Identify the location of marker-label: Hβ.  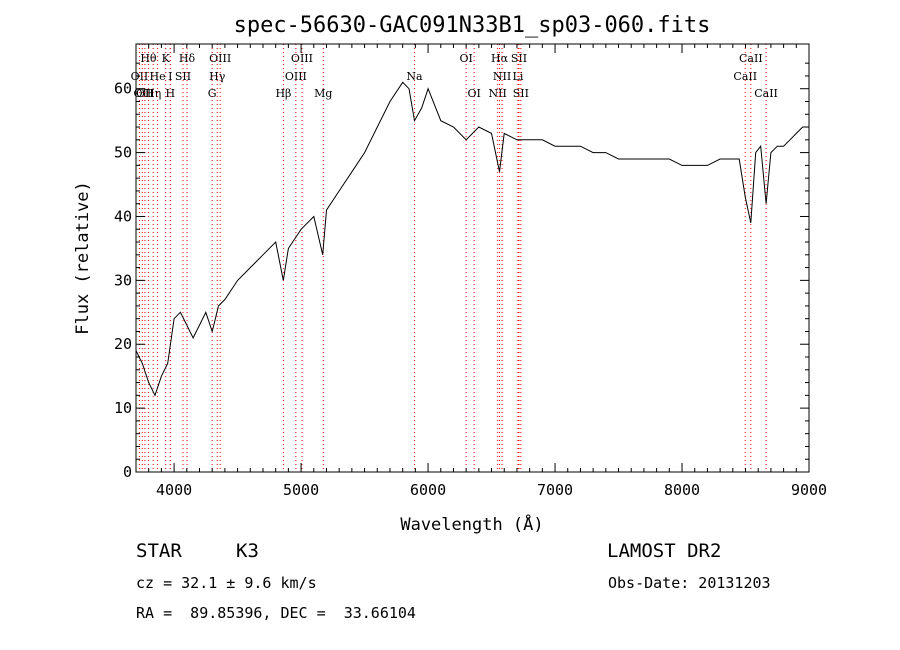
(283, 93).